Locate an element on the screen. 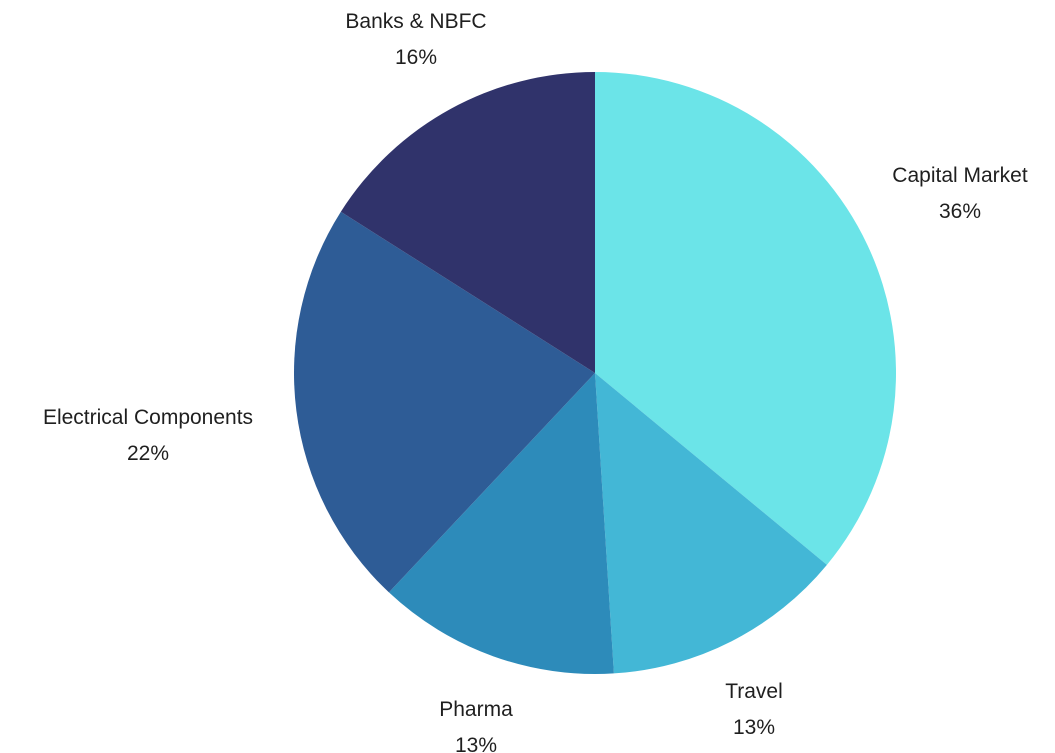 This screenshot has height=753, width=1055. pie-slice-electrical-components is located at coordinates (444, 402).